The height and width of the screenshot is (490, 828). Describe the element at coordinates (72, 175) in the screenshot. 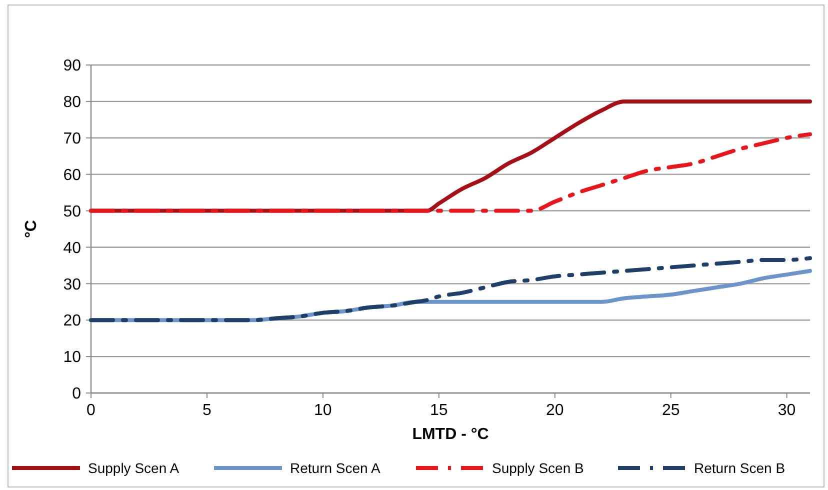

I see `y-tick-label: 60` at that location.